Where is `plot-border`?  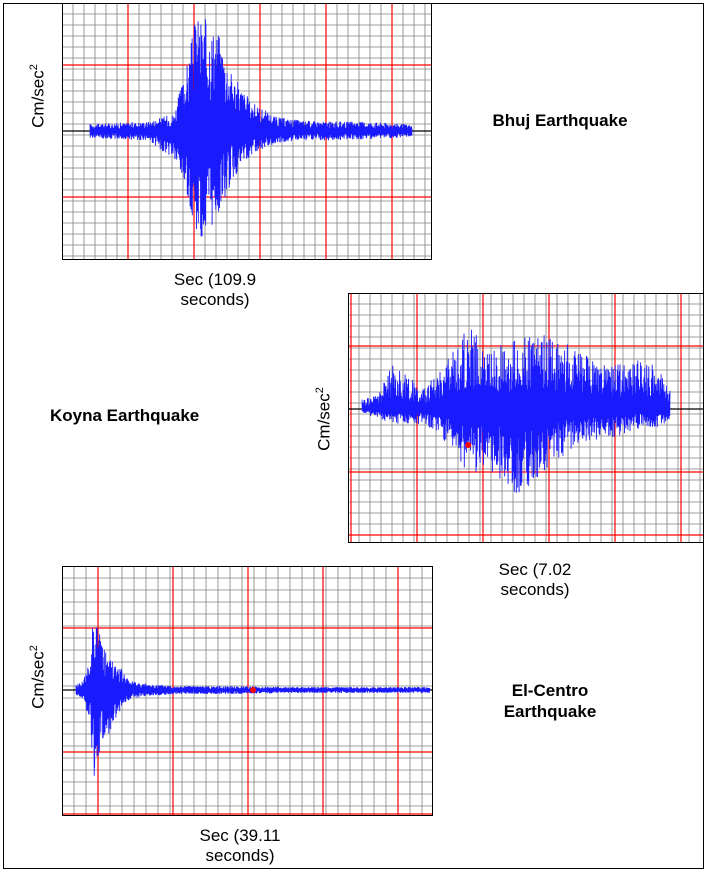
plot-border is located at coordinates (526, 418).